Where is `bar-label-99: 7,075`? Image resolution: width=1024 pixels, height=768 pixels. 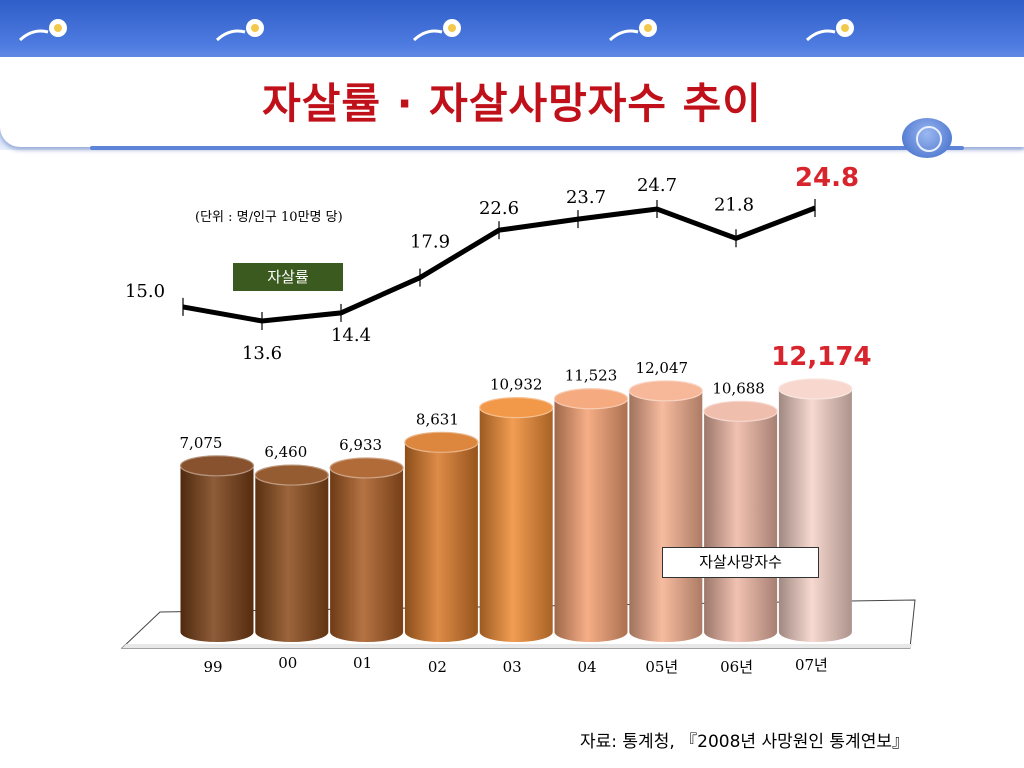 bar-label-99: 7,075 is located at coordinates (201, 443).